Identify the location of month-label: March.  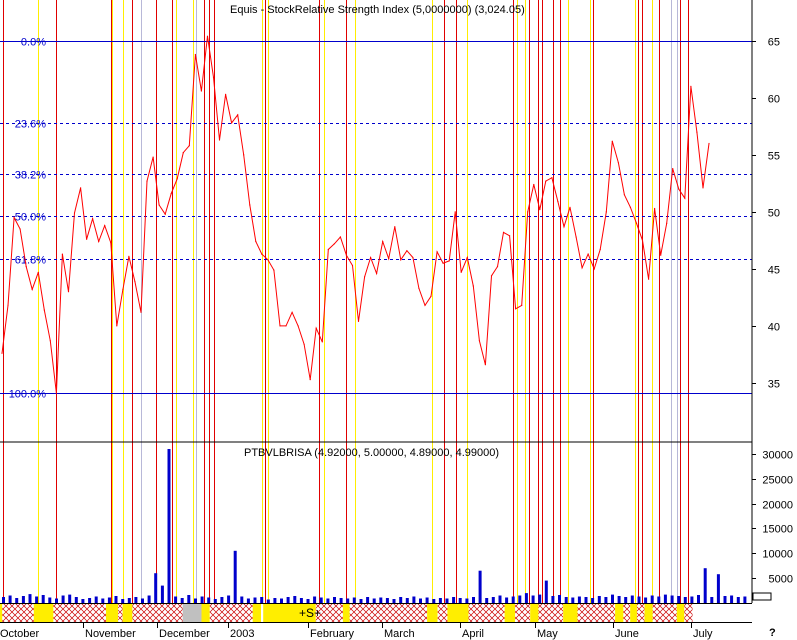
(399, 634).